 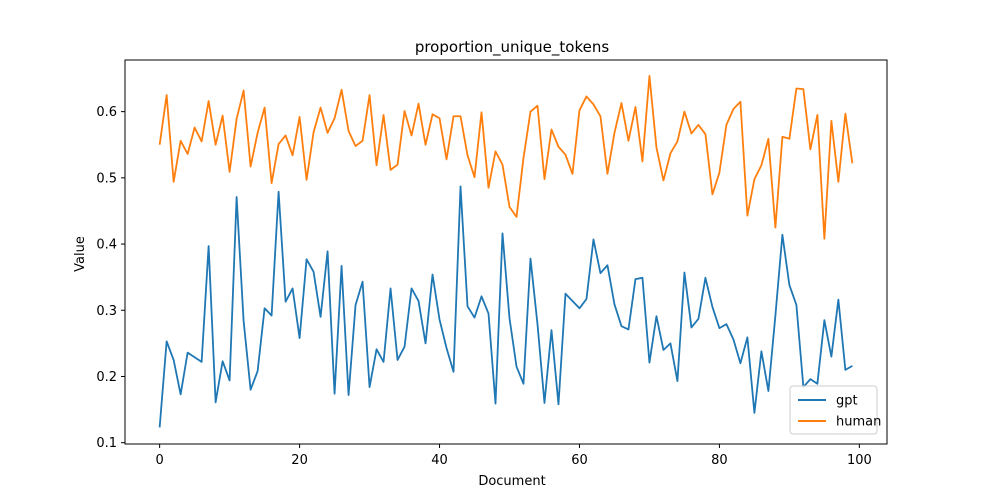 I want to click on legend-label-gpt: gpt, so click(x=847, y=401).